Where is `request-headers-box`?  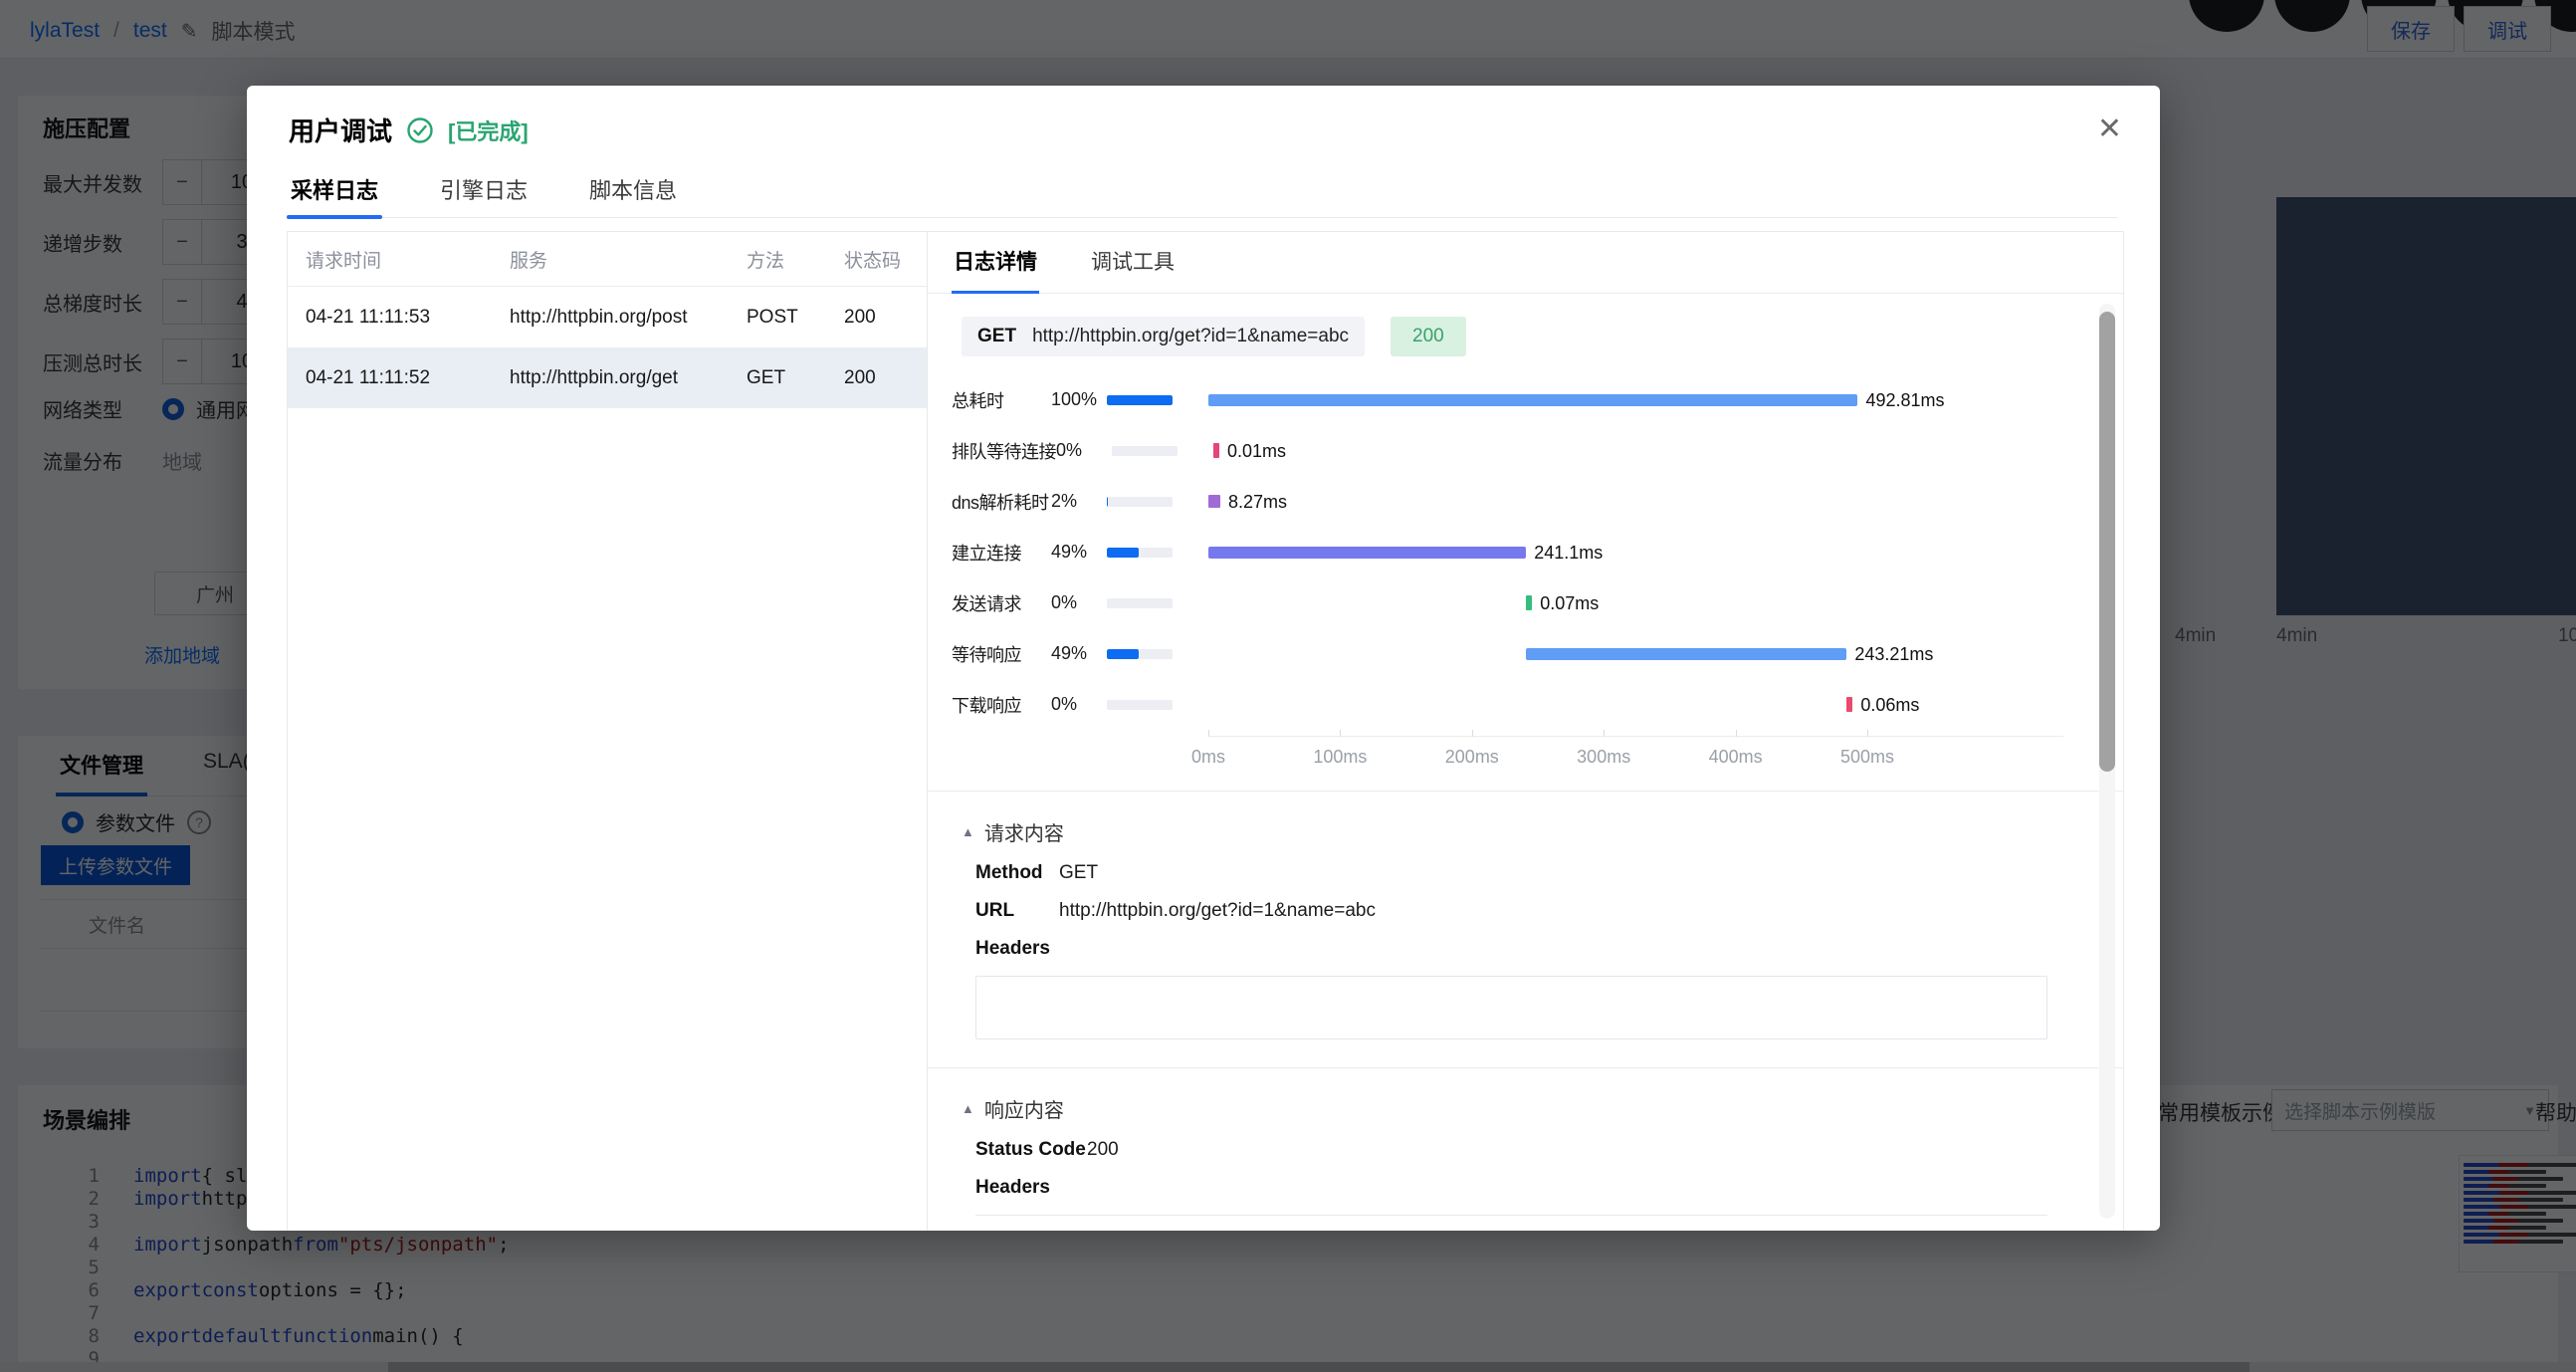 request-headers-box is located at coordinates (1511, 1007).